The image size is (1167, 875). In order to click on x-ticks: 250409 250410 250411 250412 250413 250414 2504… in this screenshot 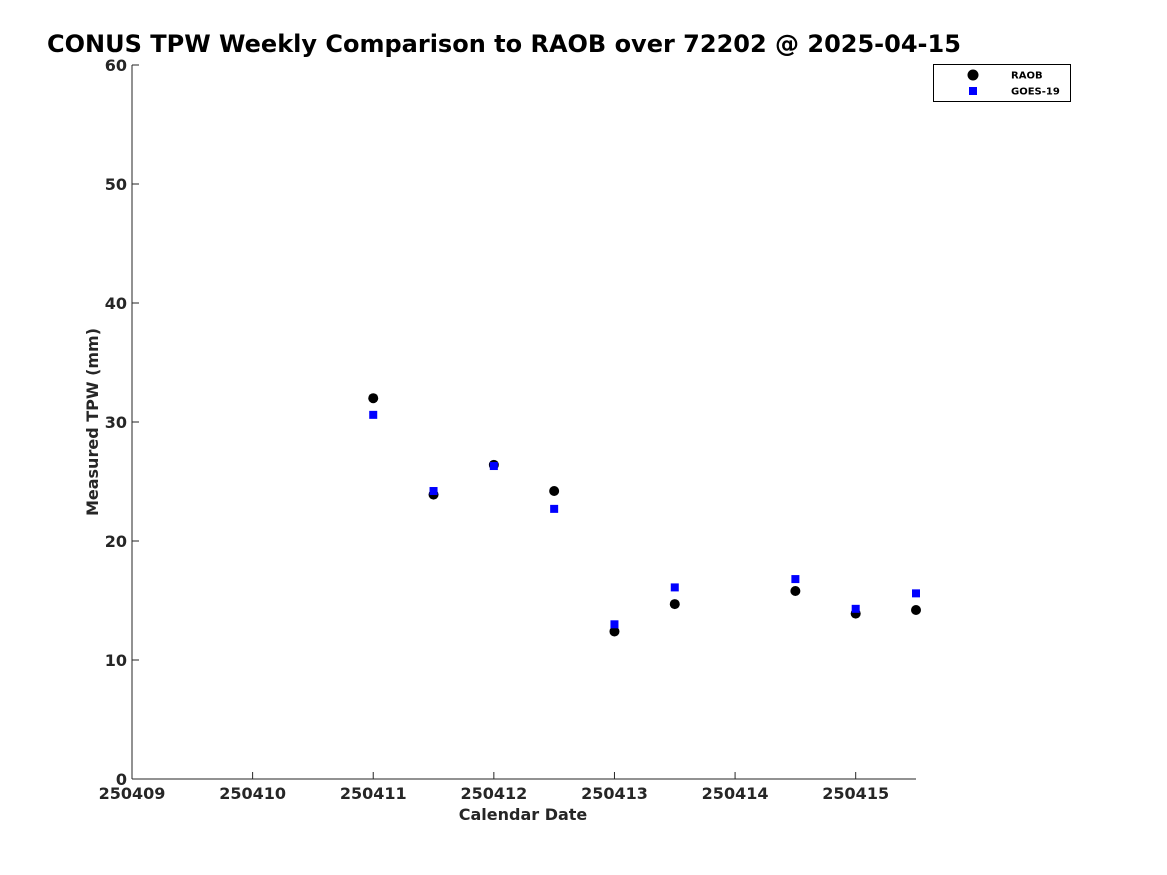, I will do `click(494, 787)`.